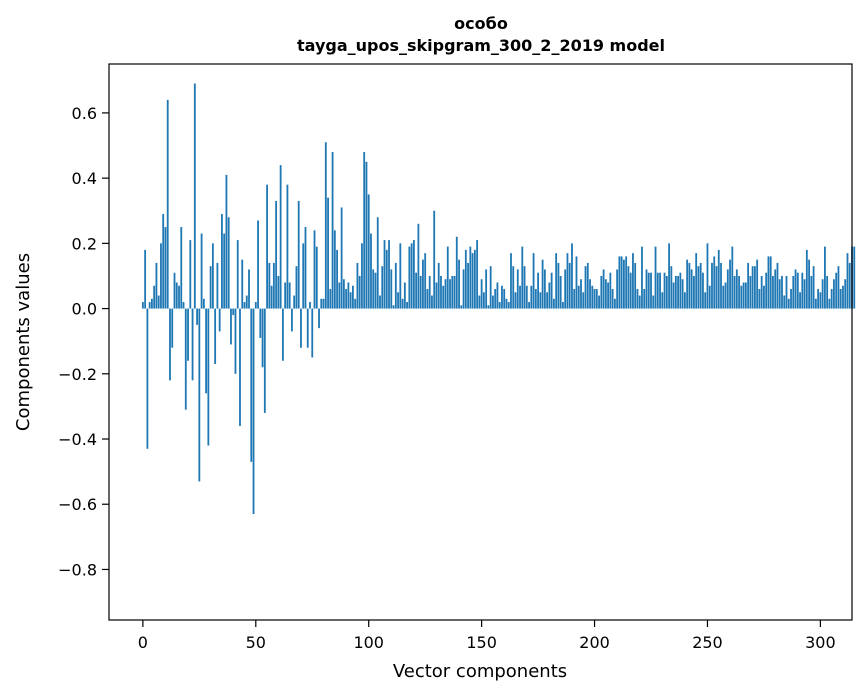 Image resolution: width=867 pixels, height=696 pixels. What do you see at coordinates (594, 642) in the screenshot?
I see `x-tick-label: 200` at bounding box center [594, 642].